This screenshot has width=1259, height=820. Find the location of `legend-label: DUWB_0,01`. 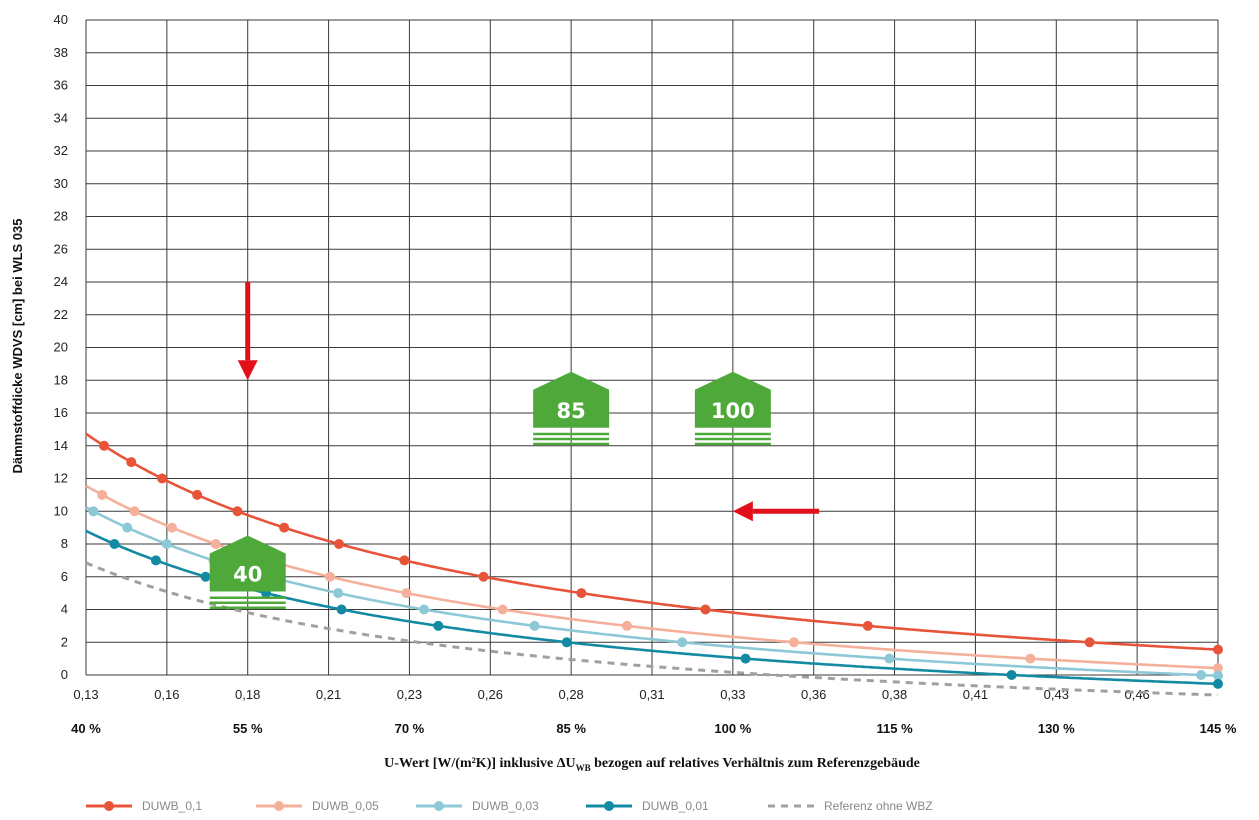

legend-label: DUWB_0,01 is located at coordinates (675, 806).